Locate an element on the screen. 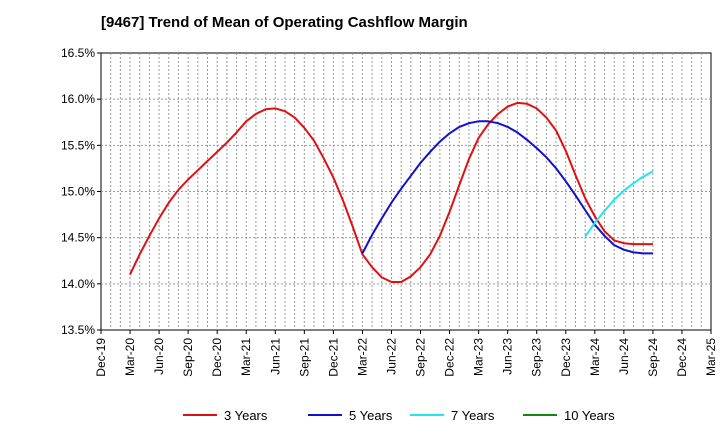  x-tick-label: Dec-19 is located at coordinates (101, 357).